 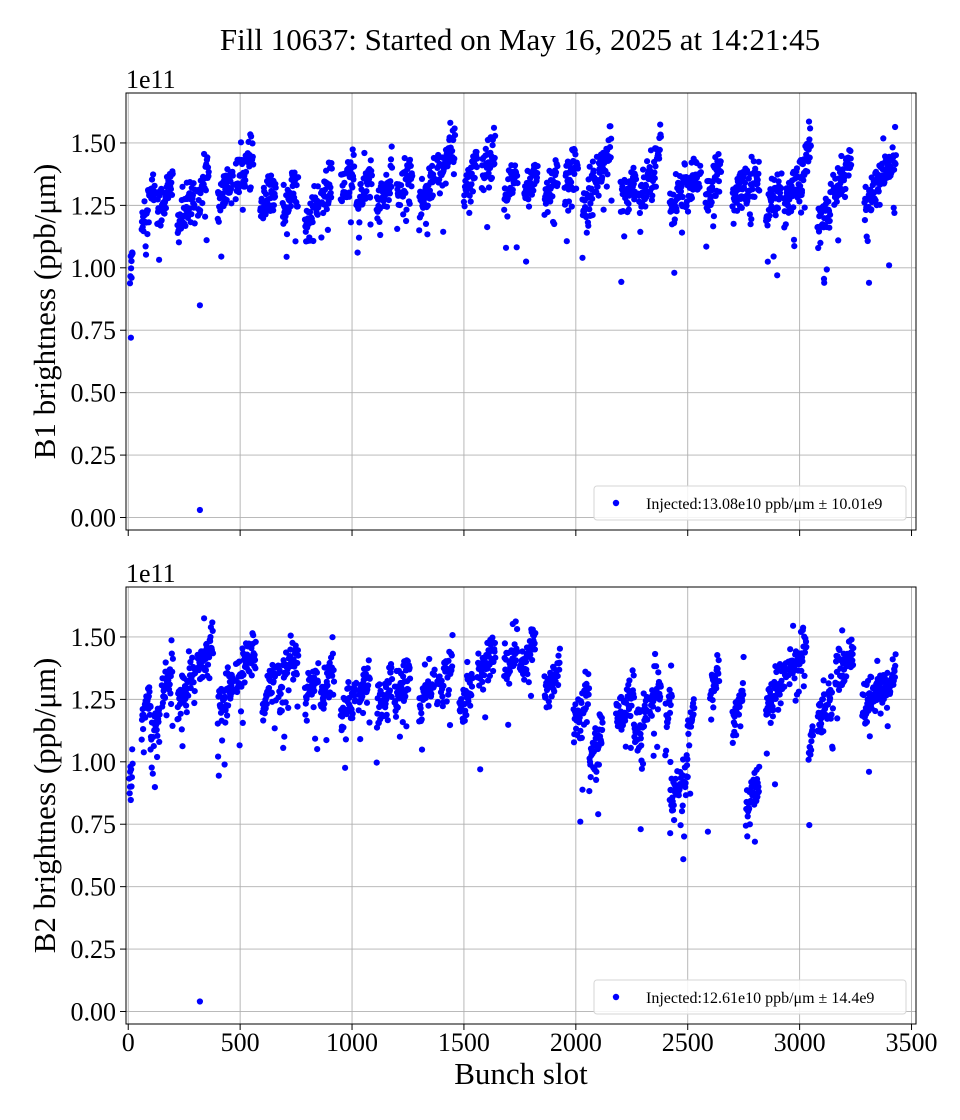 I want to click on x-tick-label: 500, so click(x=240, y=1042).